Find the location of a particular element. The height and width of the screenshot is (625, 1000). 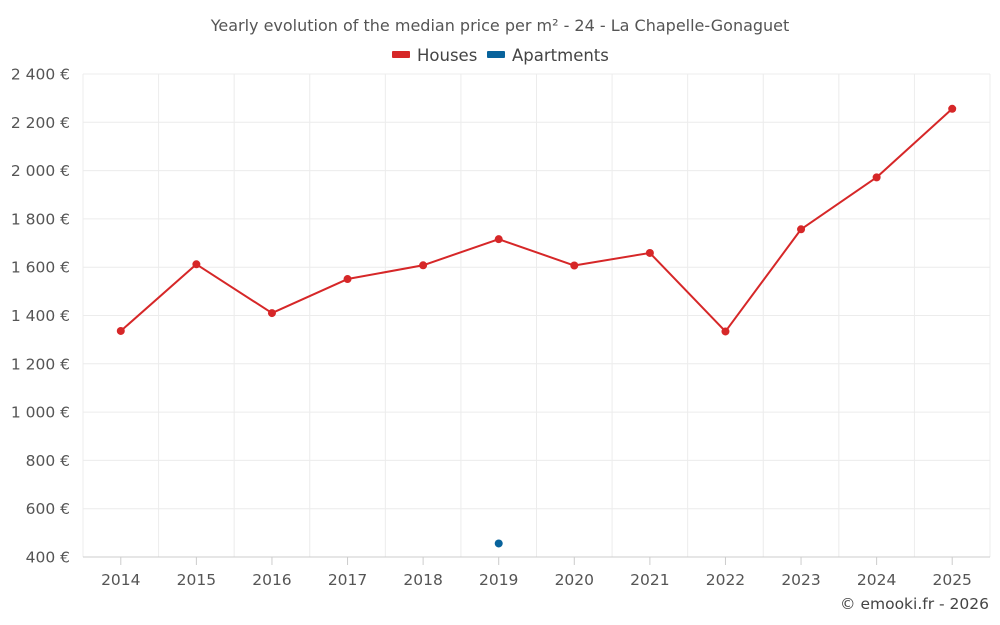

x-tick-label: 2023 is located at coordinates (800, 580).